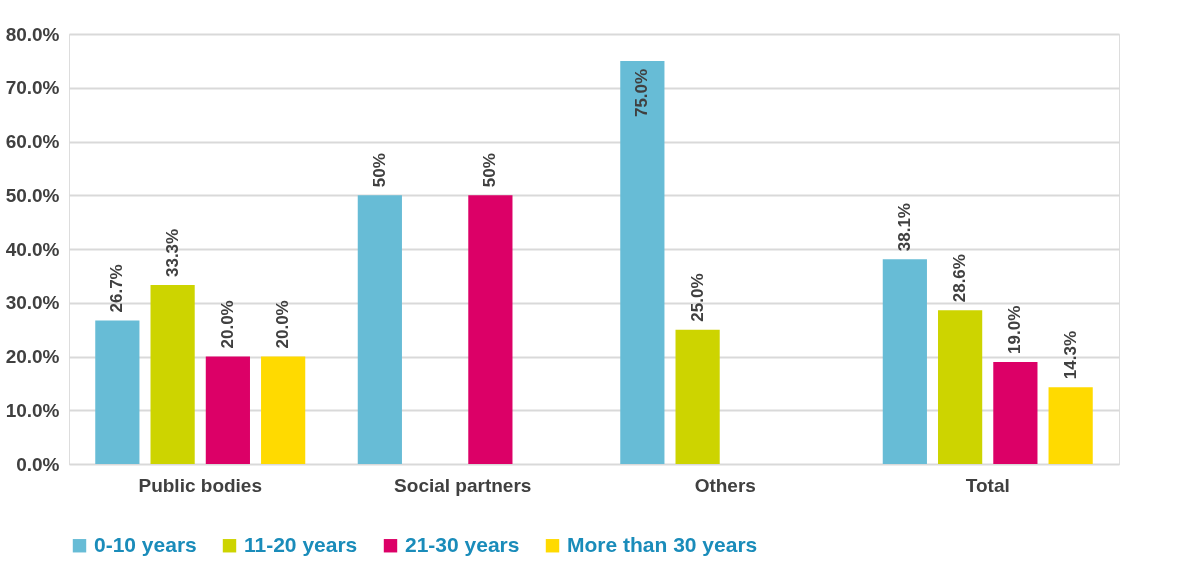 This screenshot has width=1184, height=581. Describe the element at coordinates (462, 544) in the screenshot. I see `legend-label: 21-30 years` at that location.